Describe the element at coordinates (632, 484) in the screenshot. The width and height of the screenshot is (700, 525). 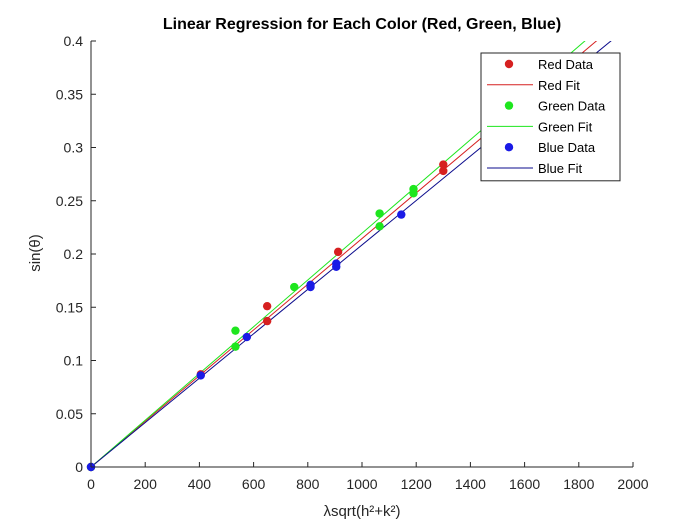
I see `x-tick-label: 2000` at that location.